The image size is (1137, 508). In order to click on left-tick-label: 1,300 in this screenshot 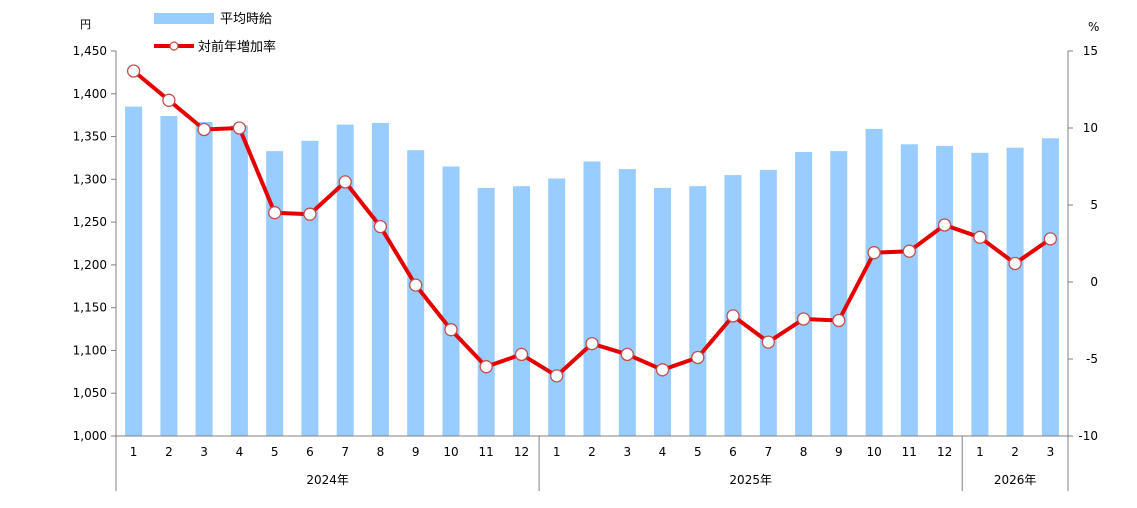, I will do `click(90, 179)`.